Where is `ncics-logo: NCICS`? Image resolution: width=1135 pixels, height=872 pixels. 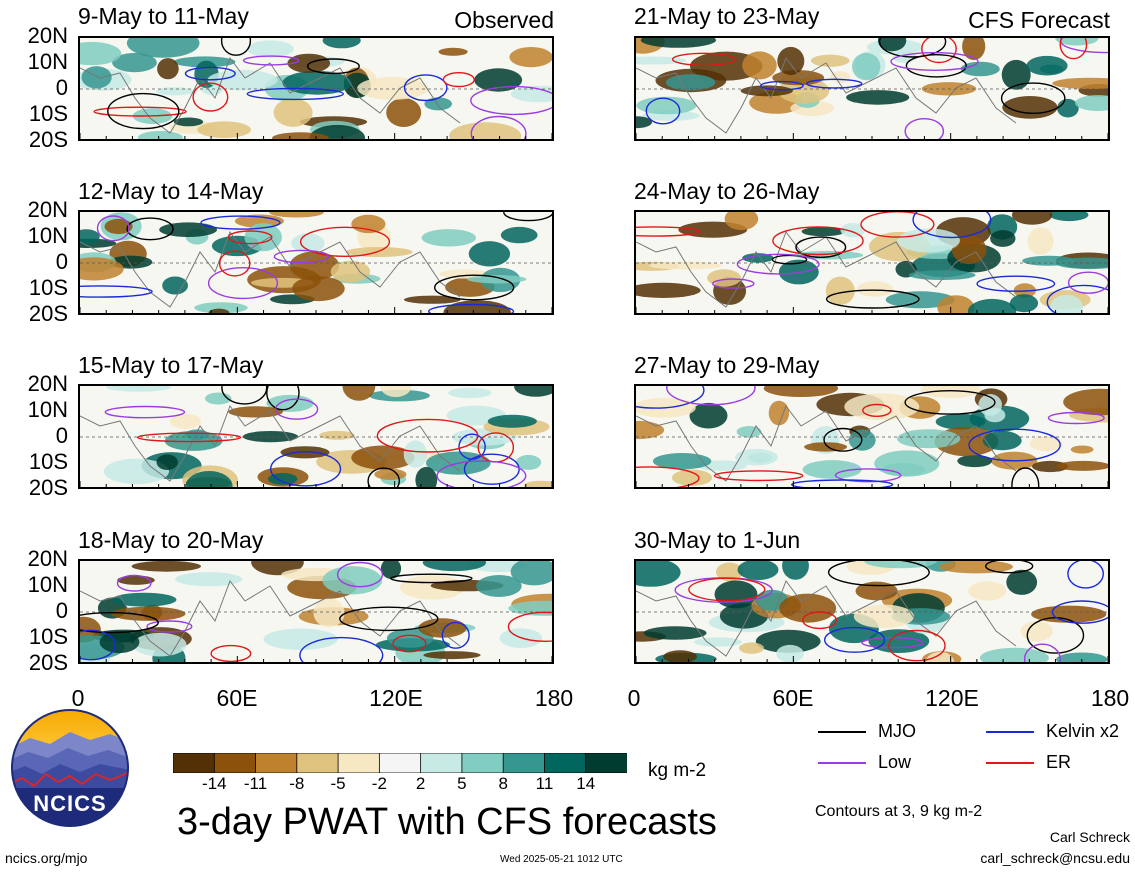
ncics-logo: NCICS is located at coordinates (70, 768).